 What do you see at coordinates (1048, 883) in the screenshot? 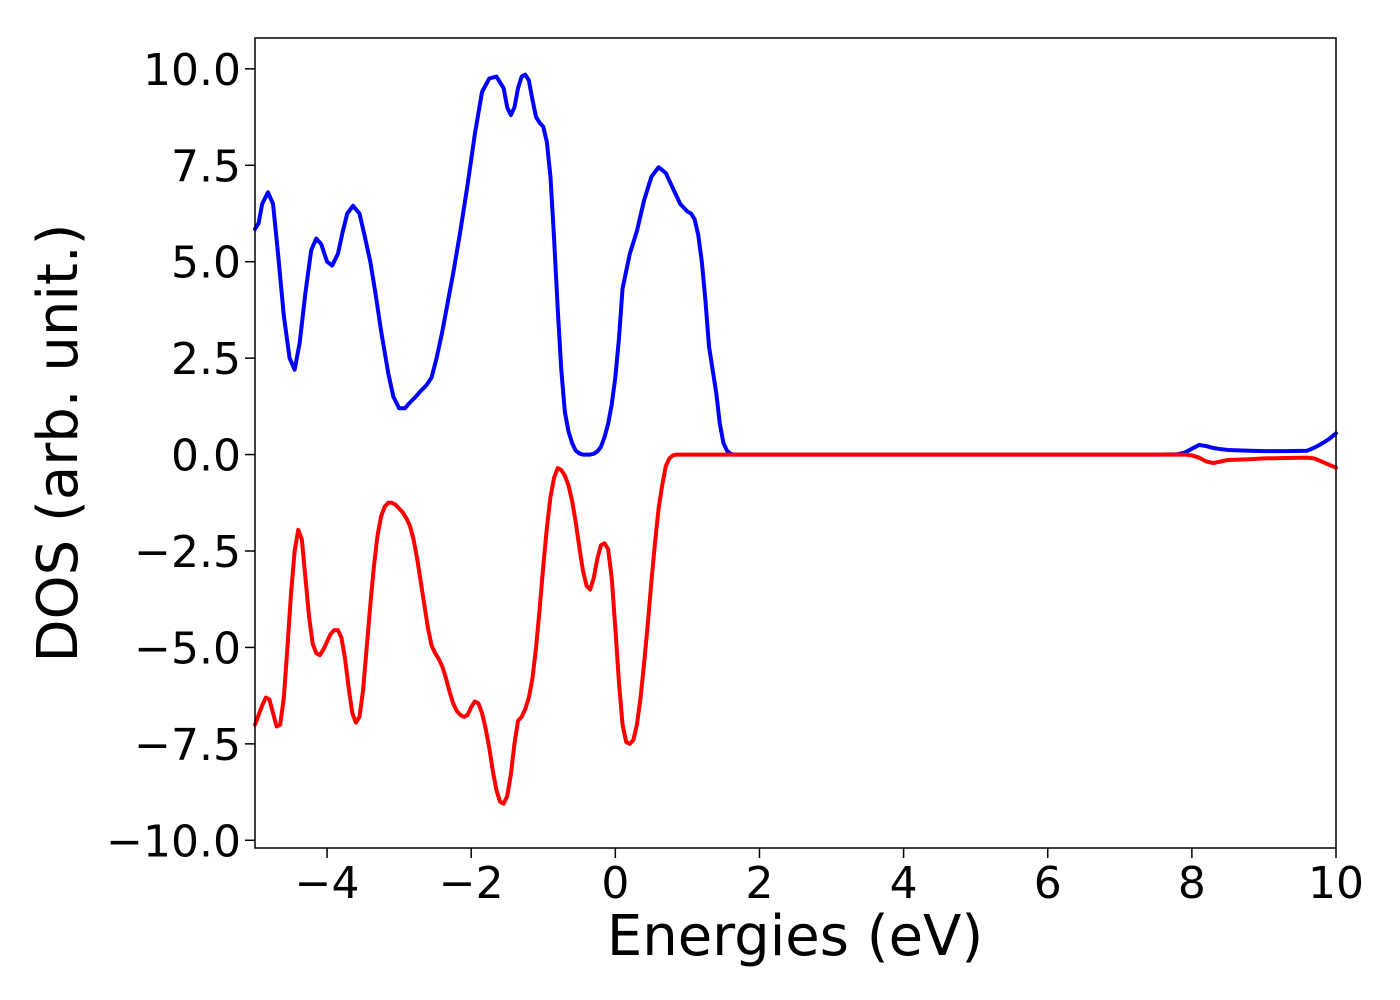
I see `x-tick-label: 6` at bounding box center [1048, 883].